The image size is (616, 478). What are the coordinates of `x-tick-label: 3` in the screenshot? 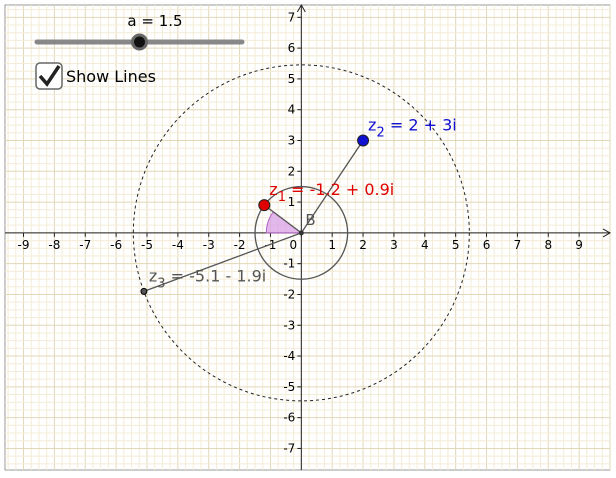 It's located at (394, 245).